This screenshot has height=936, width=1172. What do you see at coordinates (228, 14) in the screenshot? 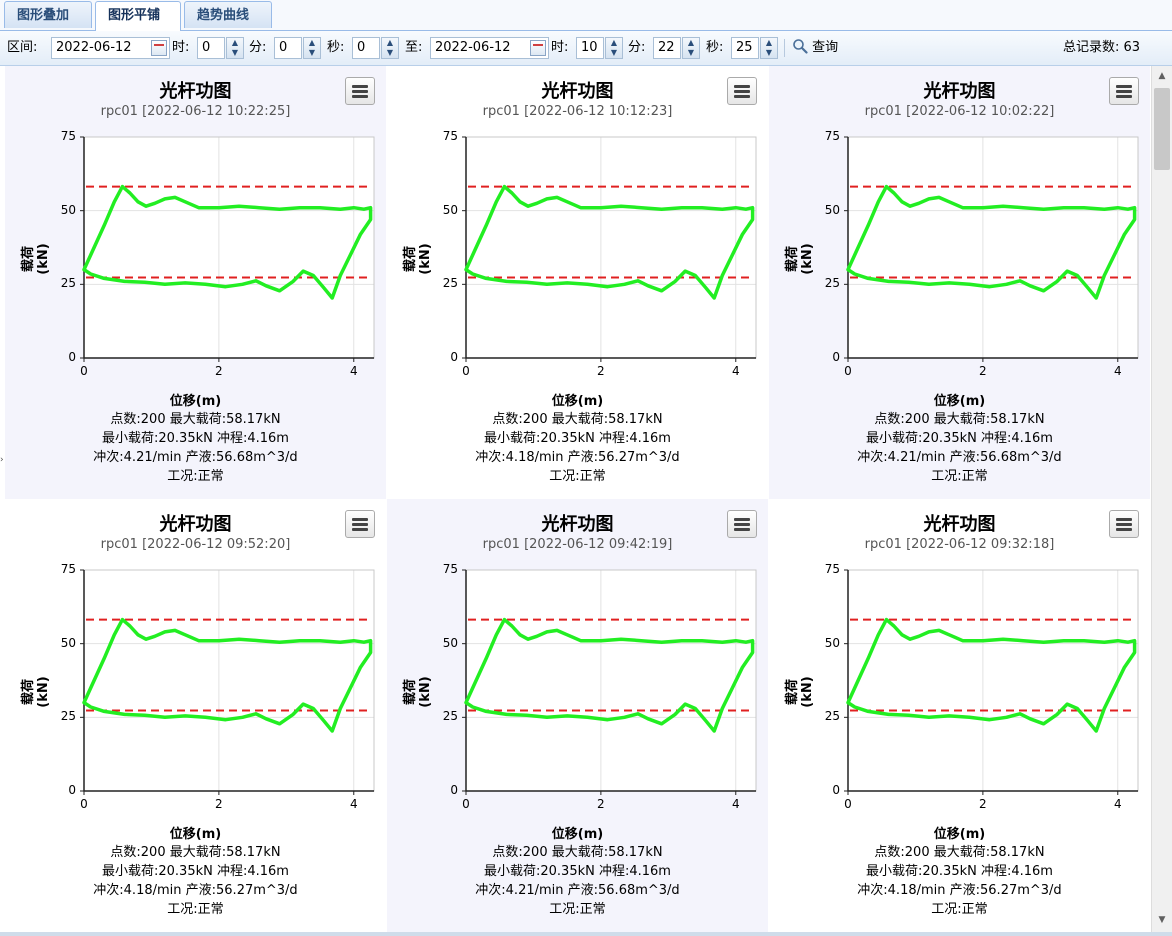
I see `tab-trend-curve: 趋势曲线` at bounding box center [228, 14].